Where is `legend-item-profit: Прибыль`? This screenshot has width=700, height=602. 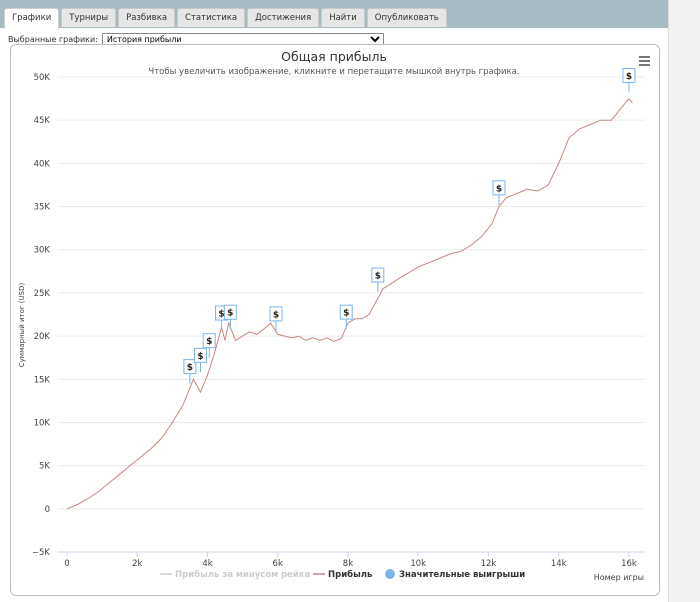 legend-item-profit: Прибыль is located at coordinates (342, 574).